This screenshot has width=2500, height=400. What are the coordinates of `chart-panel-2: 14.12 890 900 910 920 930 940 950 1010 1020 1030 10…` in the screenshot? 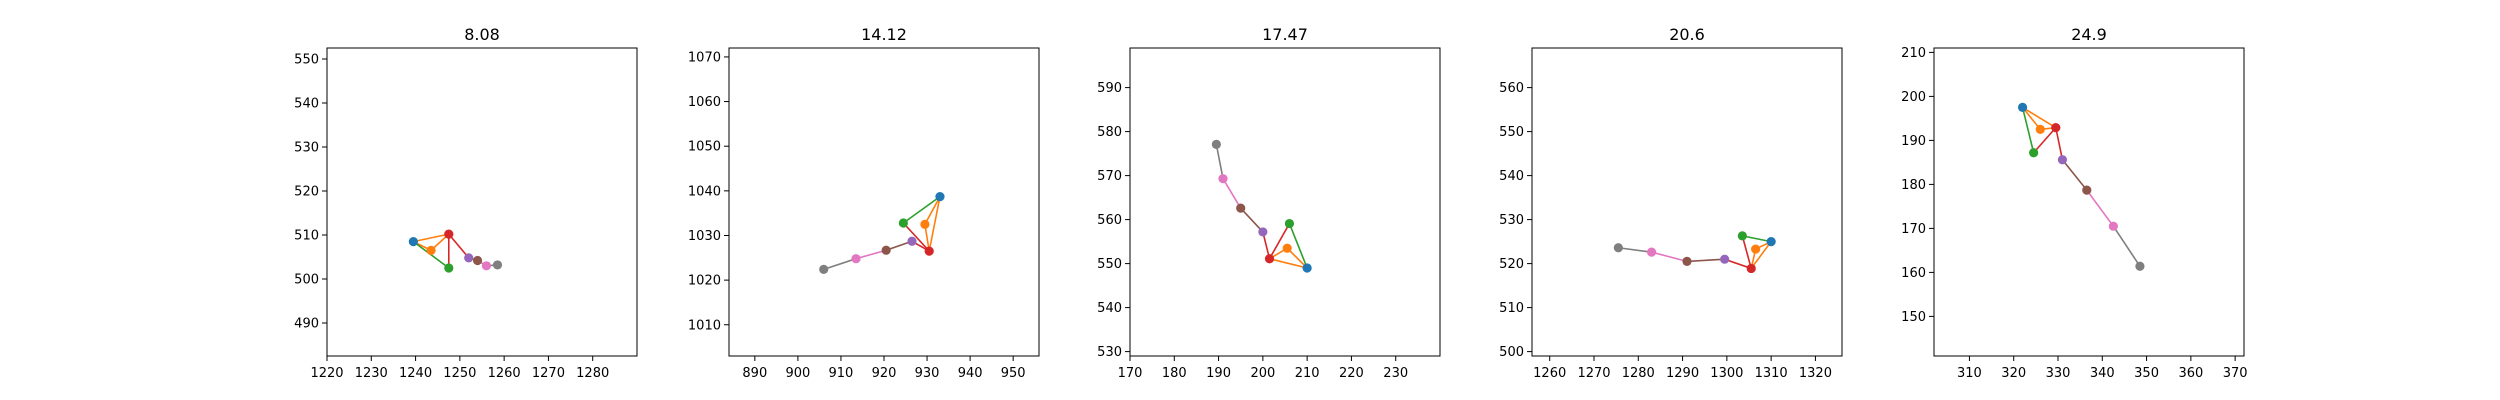 It's located at (864, 203).